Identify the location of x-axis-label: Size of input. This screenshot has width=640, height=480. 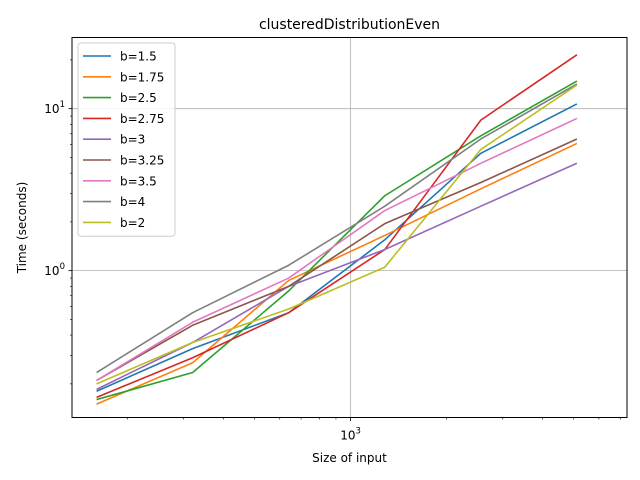
(349, 458).